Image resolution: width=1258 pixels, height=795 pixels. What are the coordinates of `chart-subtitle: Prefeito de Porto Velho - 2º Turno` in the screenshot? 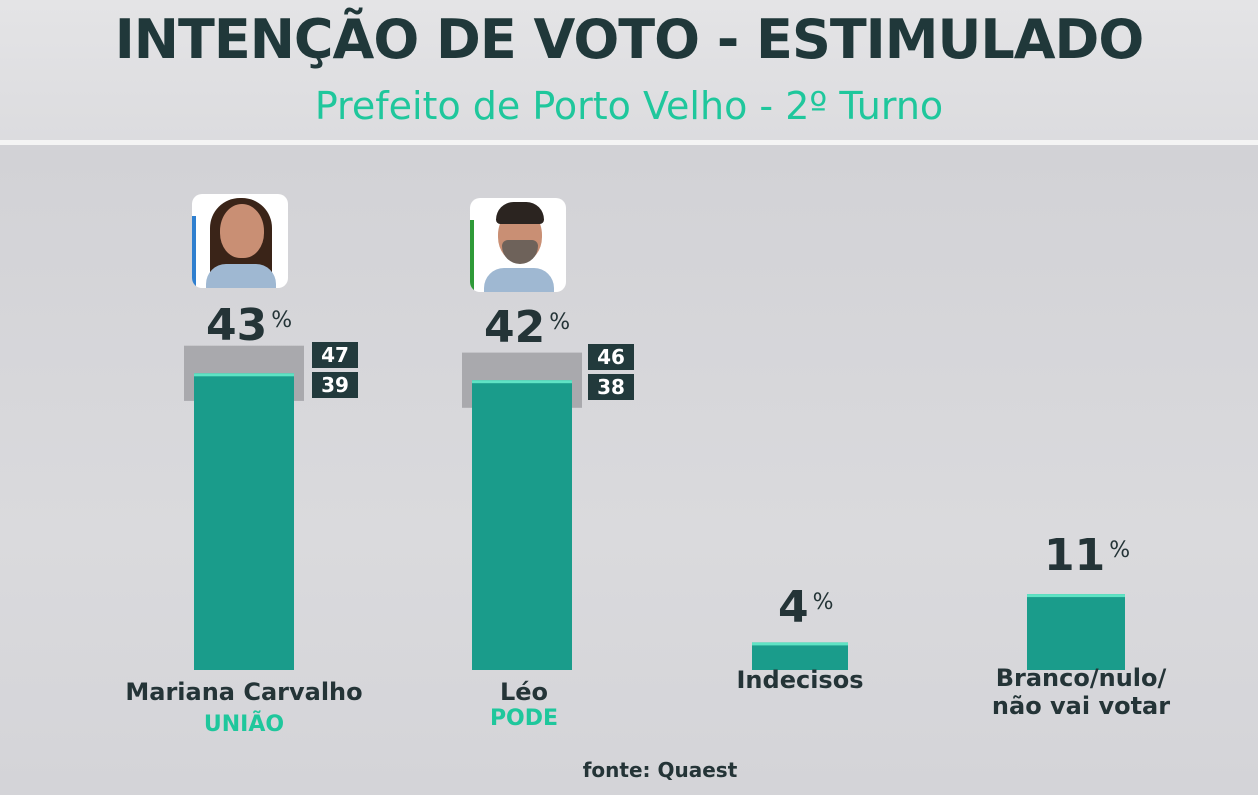 It's located at (629, 106).